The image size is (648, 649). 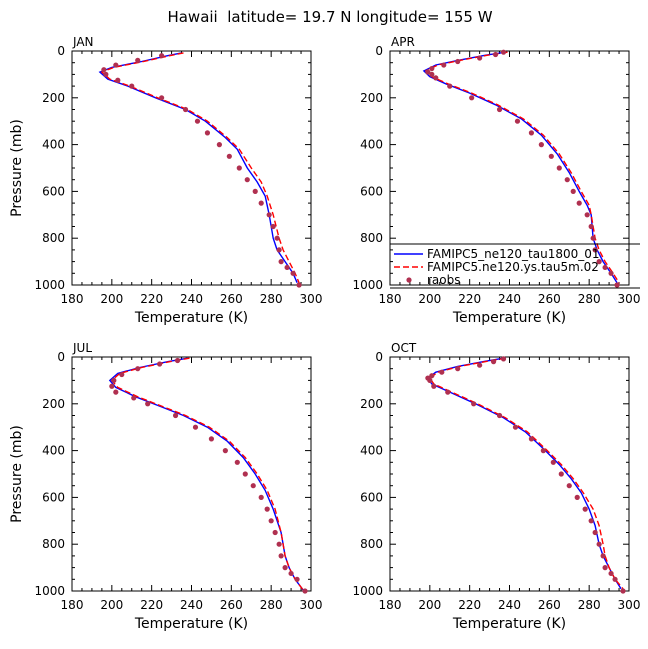 I want to click on series-line-solid, so click(x=198, y=167).